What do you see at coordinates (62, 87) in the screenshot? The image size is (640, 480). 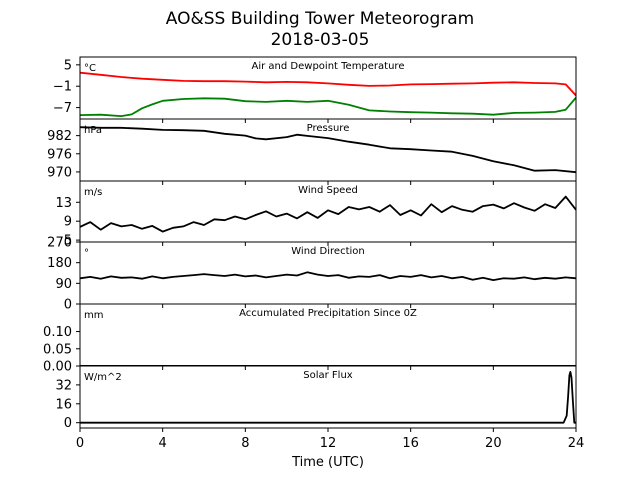 I see `y-tick-label: −1` at bounding box center [62, 87].